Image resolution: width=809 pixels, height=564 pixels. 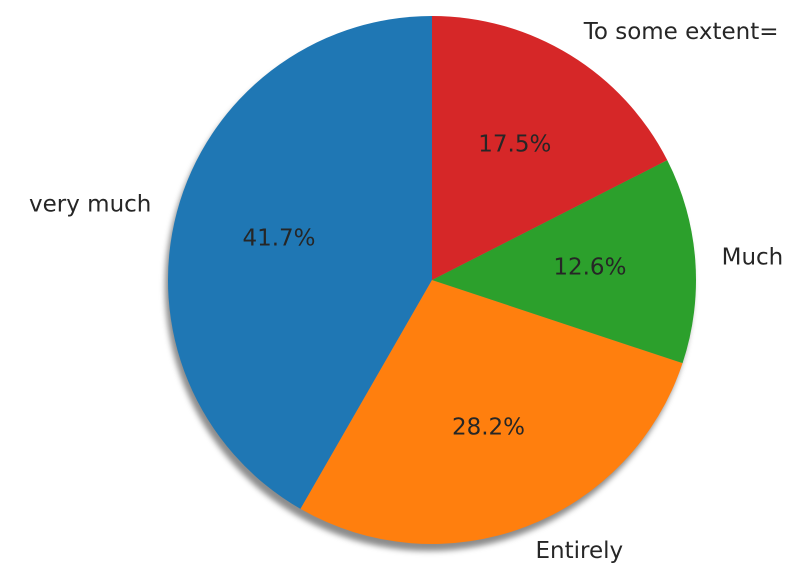 What do you see at coordinates (681, 32) in the screenshot?
I see `slice-label-to-some-extent: To some extent=` at bounding box center [681, 32].